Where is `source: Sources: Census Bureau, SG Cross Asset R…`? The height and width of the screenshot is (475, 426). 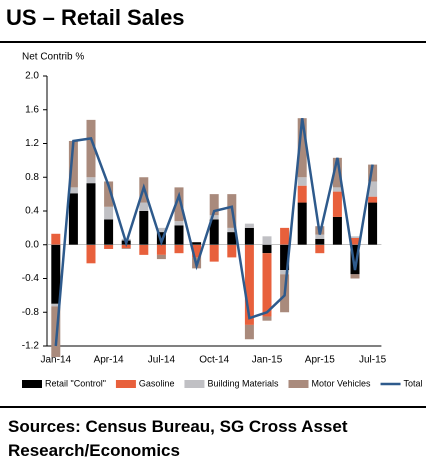 source: Sources: Census Bureau, SG Cross Asset R… is located at coordinates (178, 438).